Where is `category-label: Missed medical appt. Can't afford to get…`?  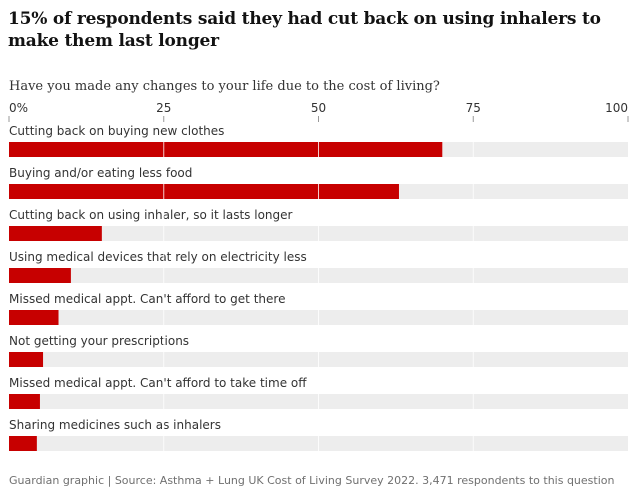
category-label: Missed medical appt. Can't afford to get… is located at coordinates (147, 299).